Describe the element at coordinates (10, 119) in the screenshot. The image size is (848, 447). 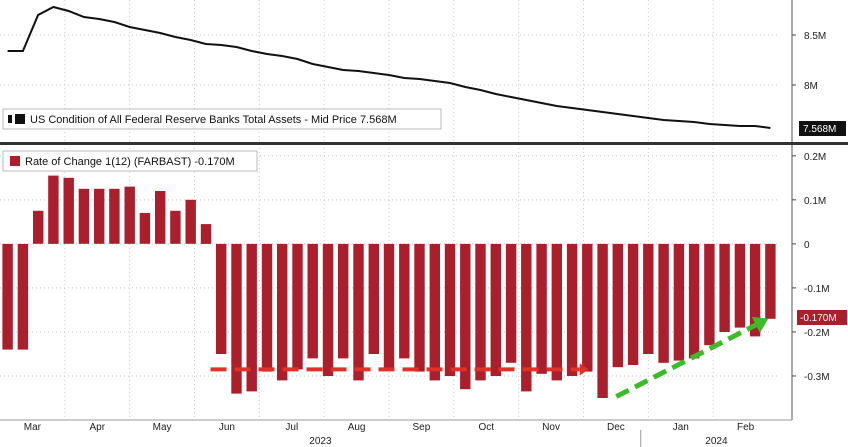
I see `top-legend-marker-left` at that location.